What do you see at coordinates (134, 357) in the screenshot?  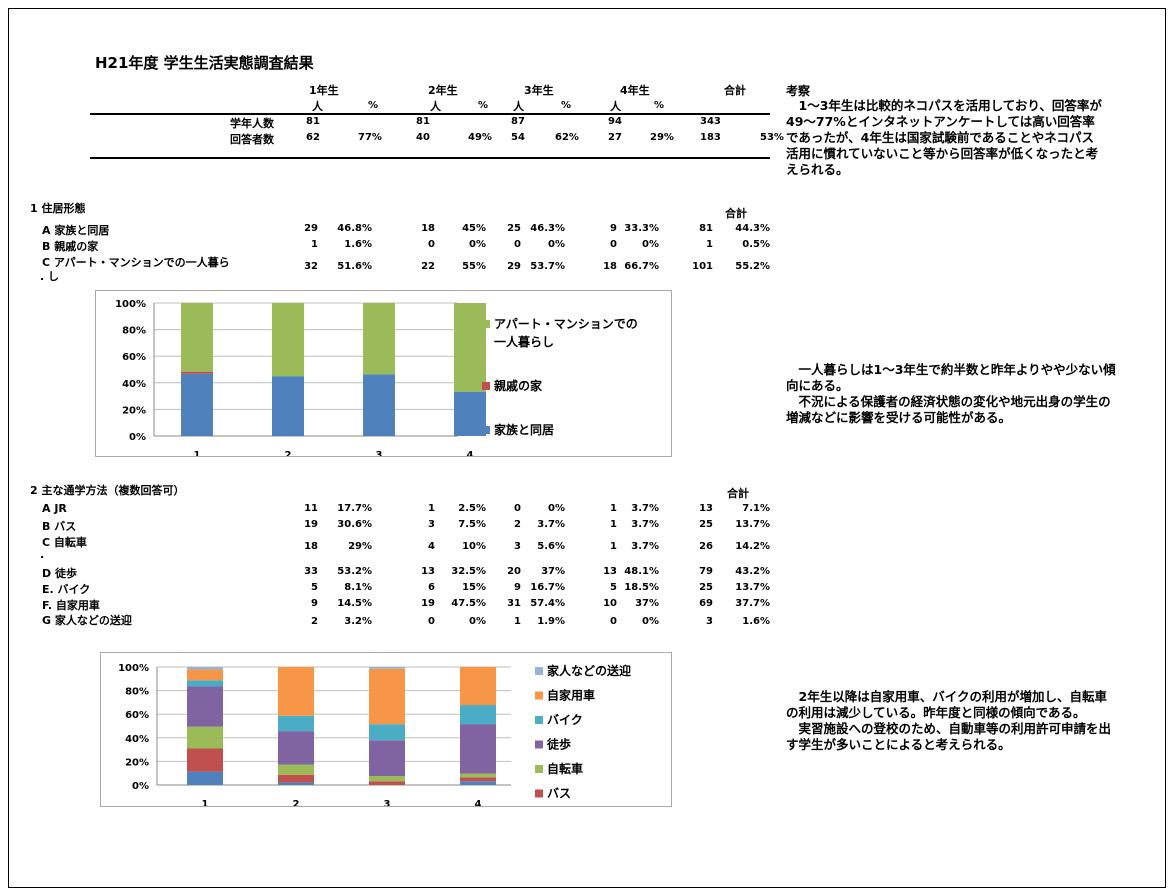 I see `y-tick-label: 60%` at bounding box center [134, 357].